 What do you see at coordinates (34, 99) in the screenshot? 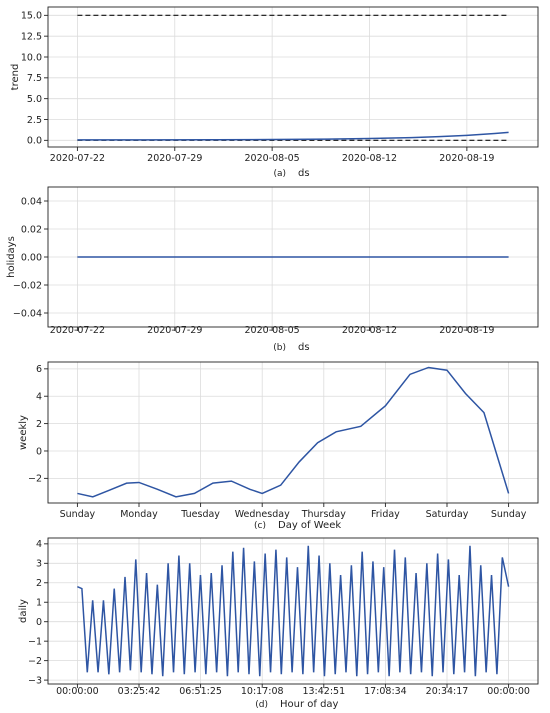
I see `y-tick-label: 5.0` at bounding box center [34, 99].